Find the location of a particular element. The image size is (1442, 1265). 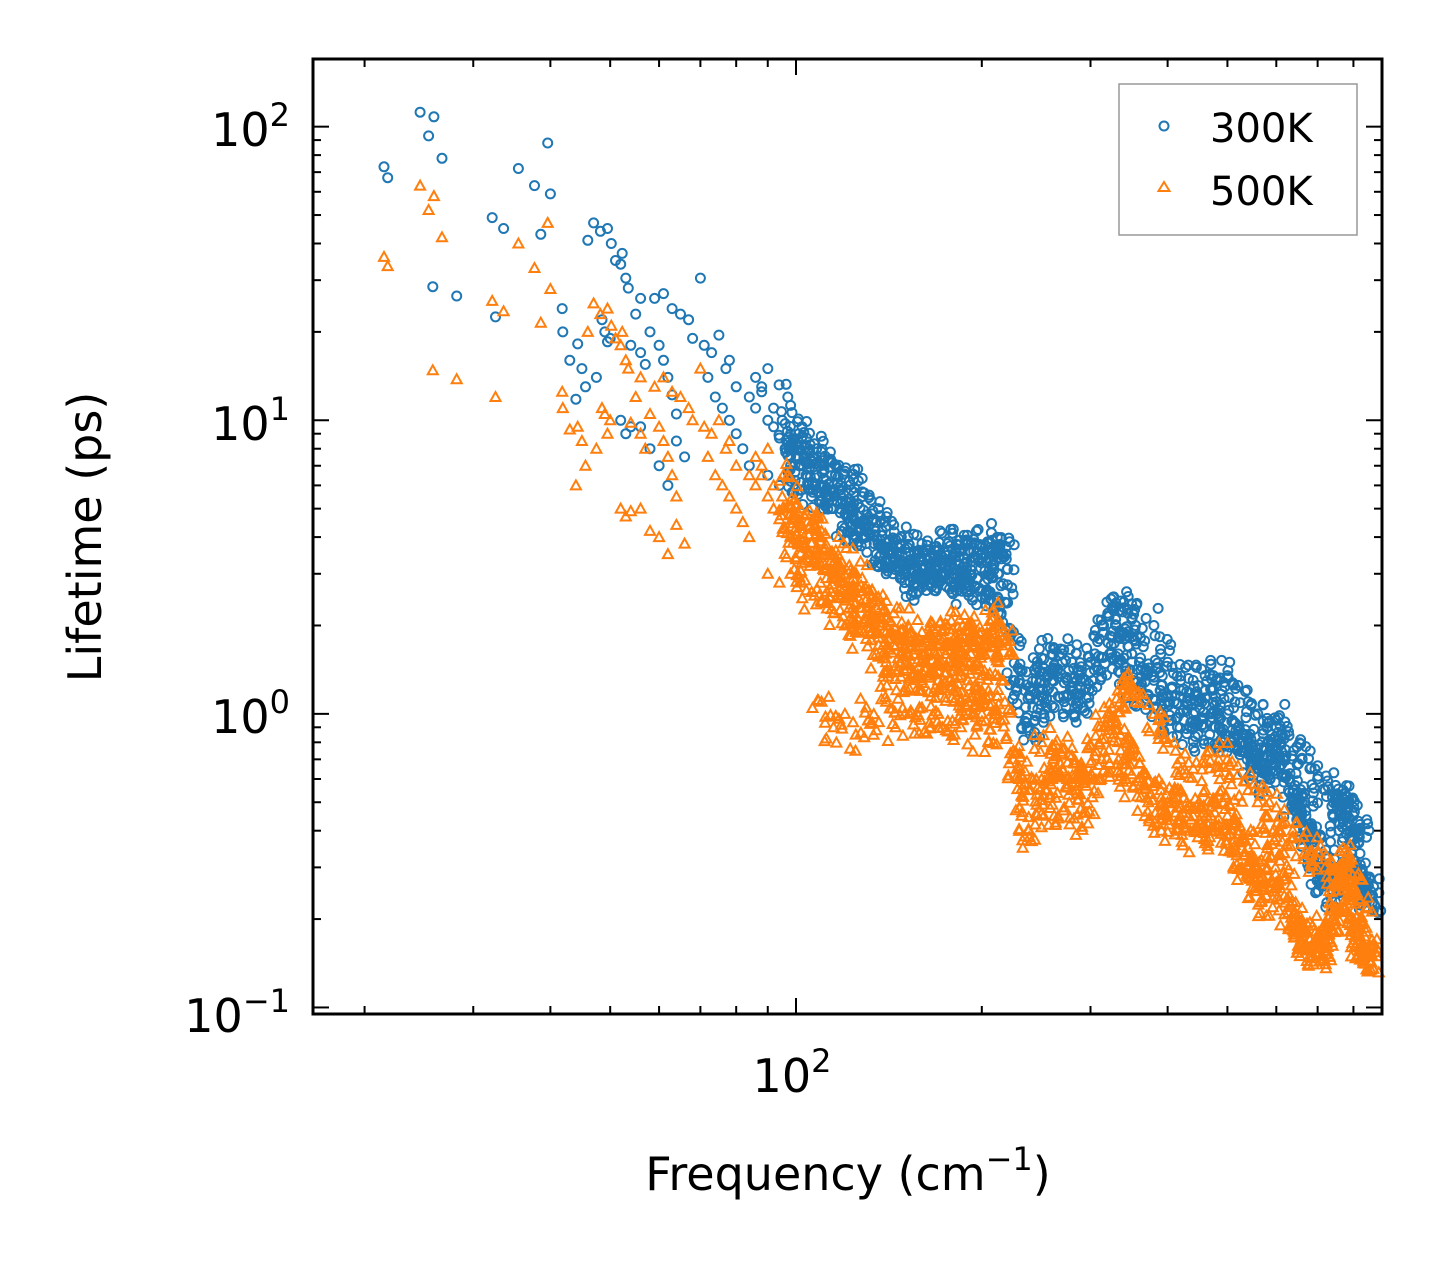

data-point-500K-170-j5 is located at coordinates (1098, 763).